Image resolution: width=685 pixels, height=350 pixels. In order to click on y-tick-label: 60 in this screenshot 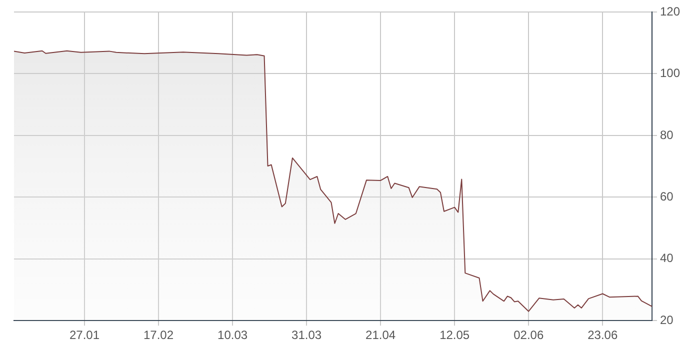, I will do `click(667, 196)`.